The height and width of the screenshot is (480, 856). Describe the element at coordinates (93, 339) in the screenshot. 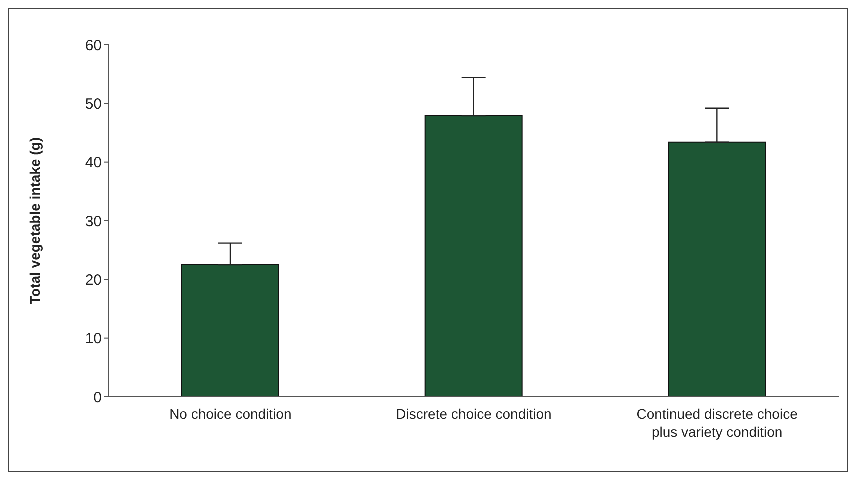

I see `y-tick-label: 10` at that location.